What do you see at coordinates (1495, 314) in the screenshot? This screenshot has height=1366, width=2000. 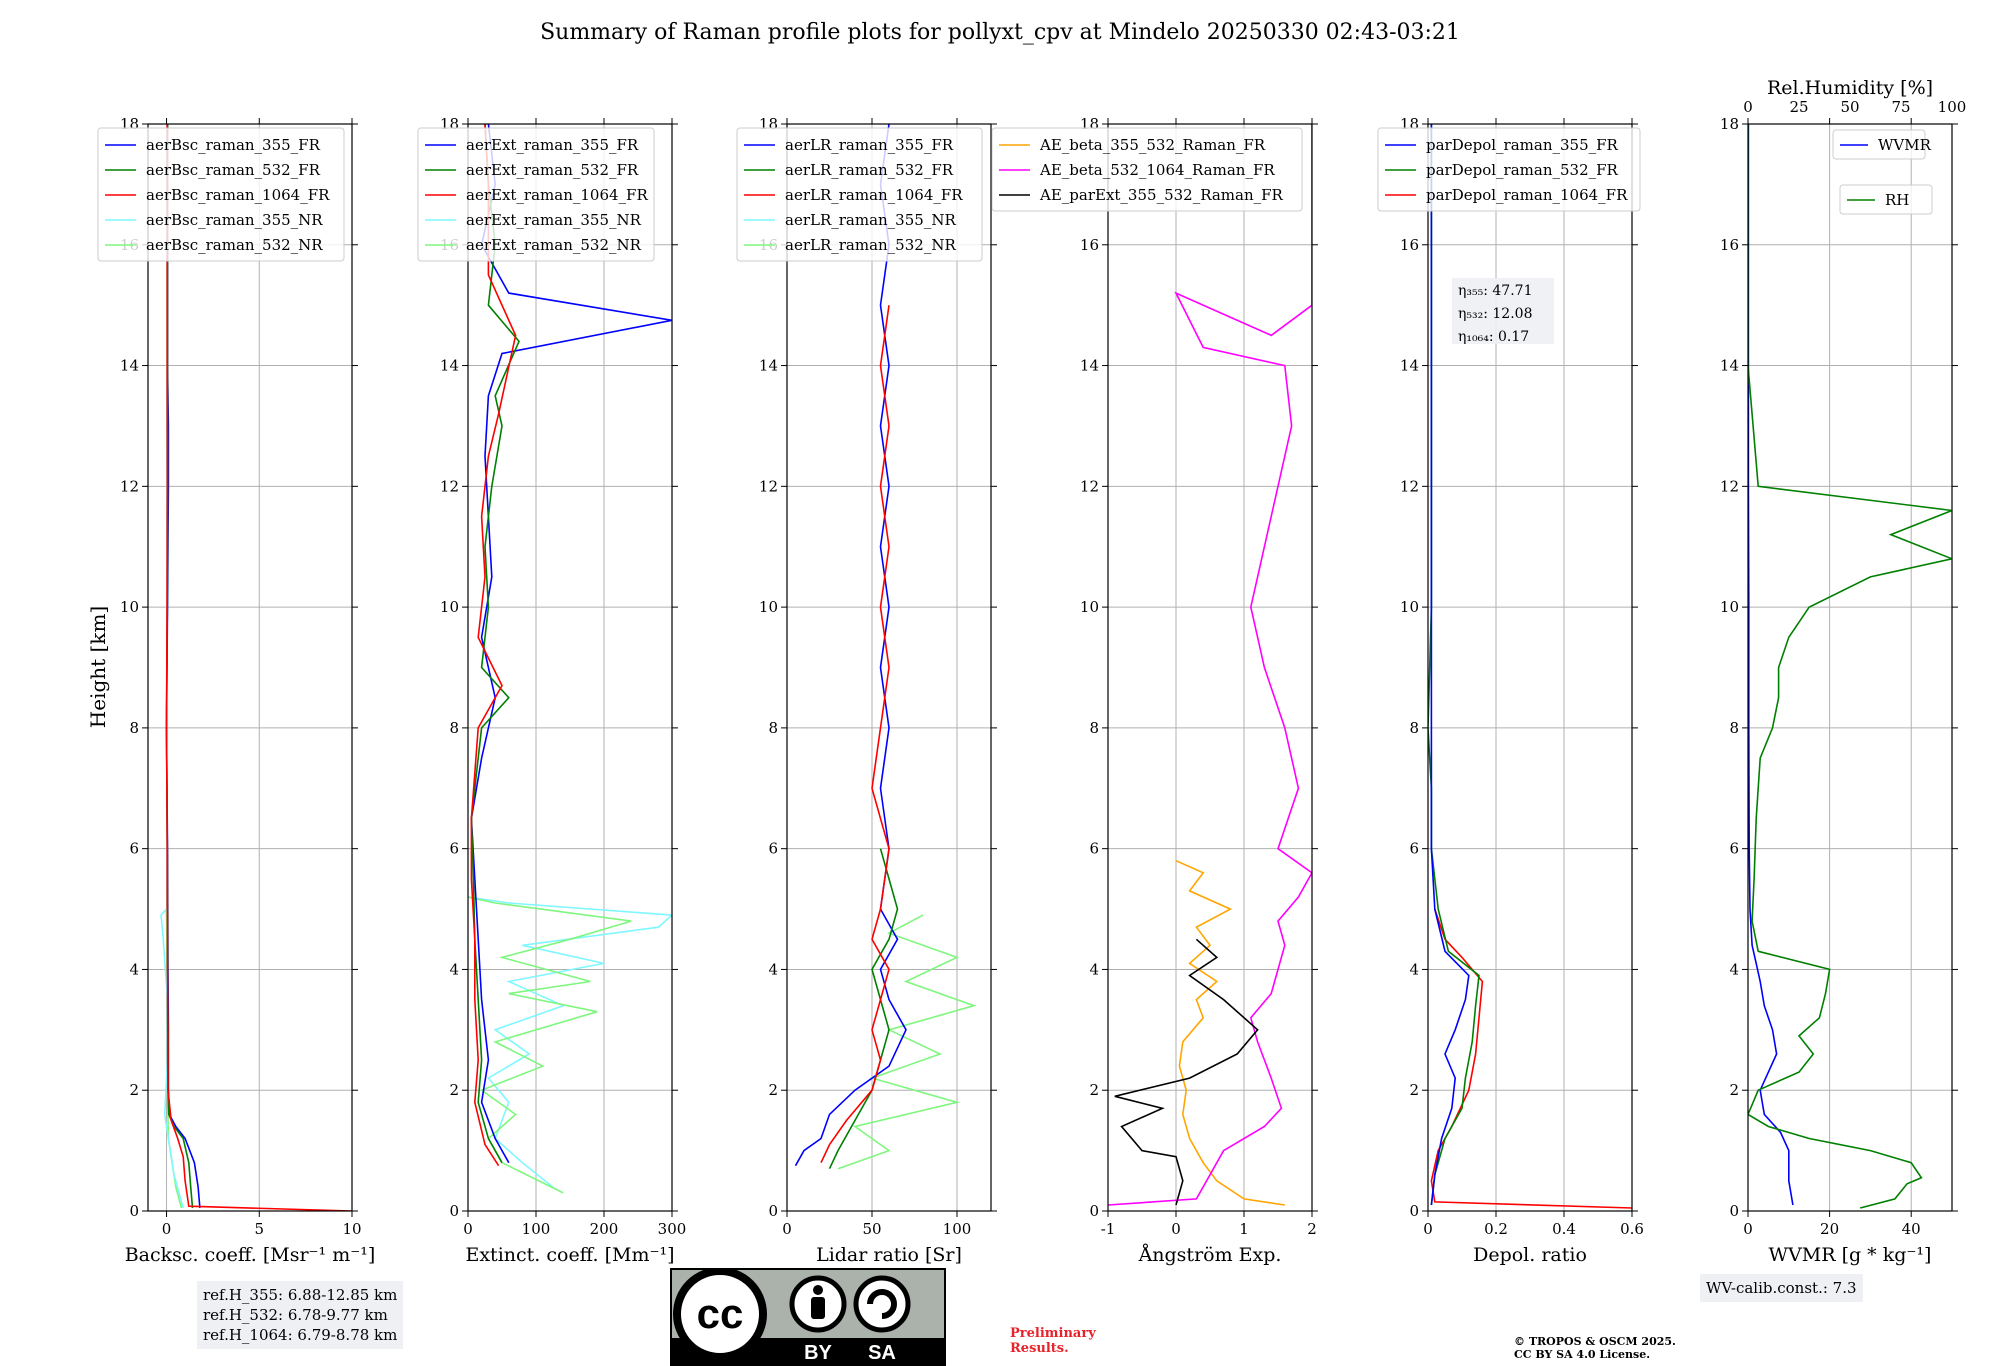 I see `eta-annotation: η₅₃₂: 12.08` at bounding box center [1495, 314].